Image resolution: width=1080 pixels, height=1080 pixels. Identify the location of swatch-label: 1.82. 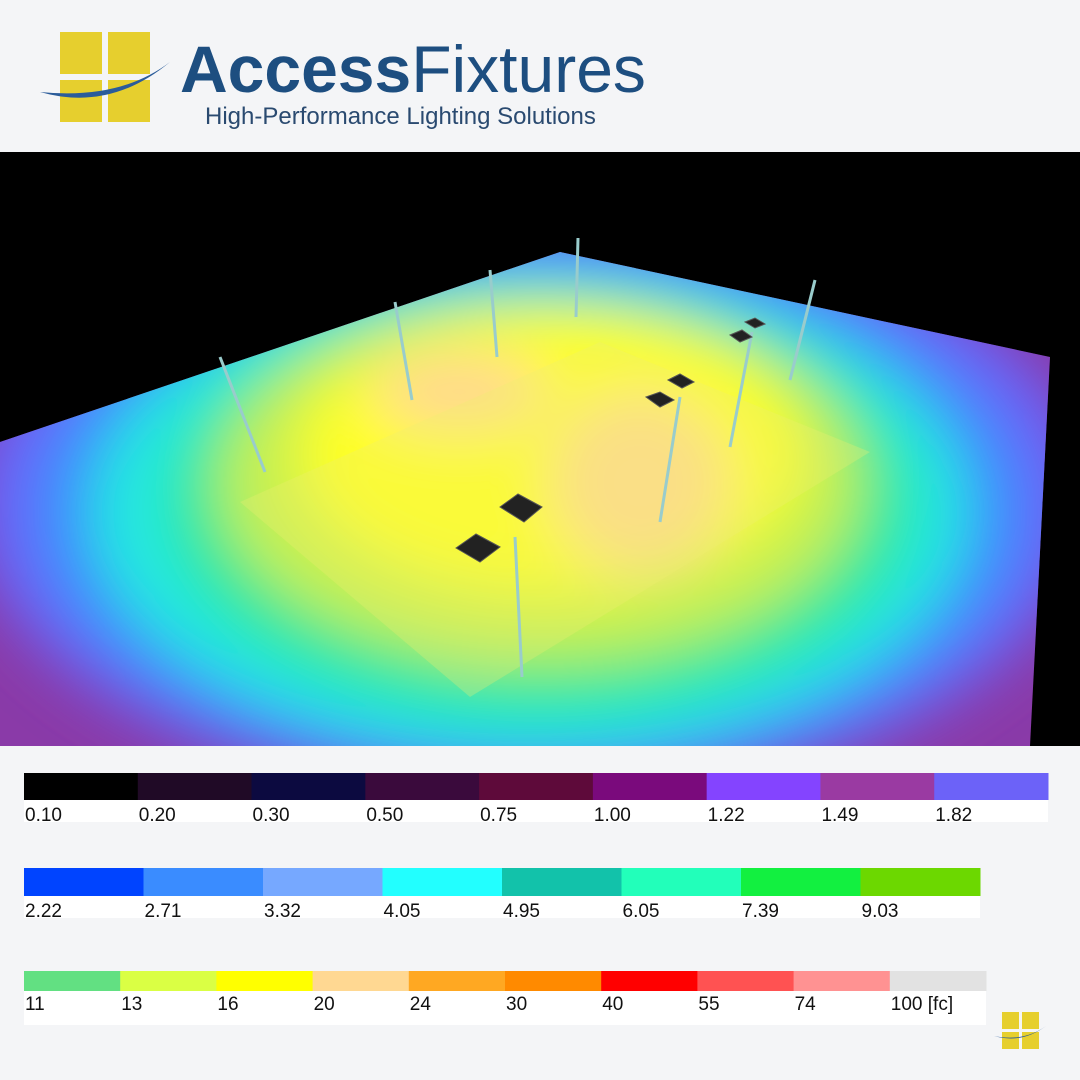
(953, 815).